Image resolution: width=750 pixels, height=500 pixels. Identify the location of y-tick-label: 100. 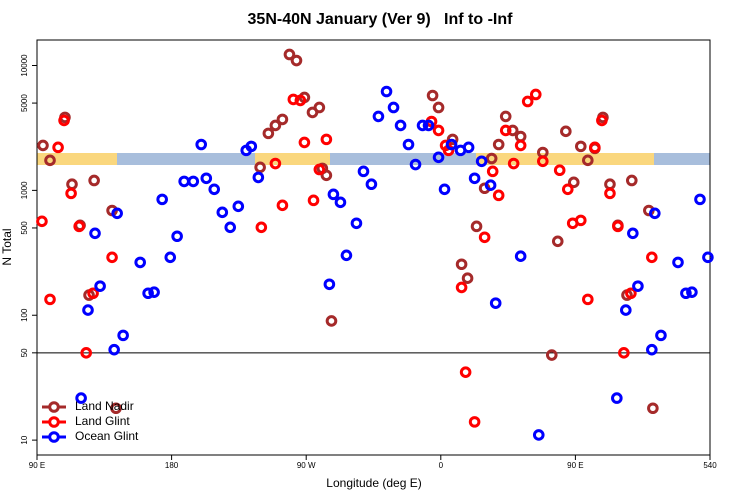
(24, 315).